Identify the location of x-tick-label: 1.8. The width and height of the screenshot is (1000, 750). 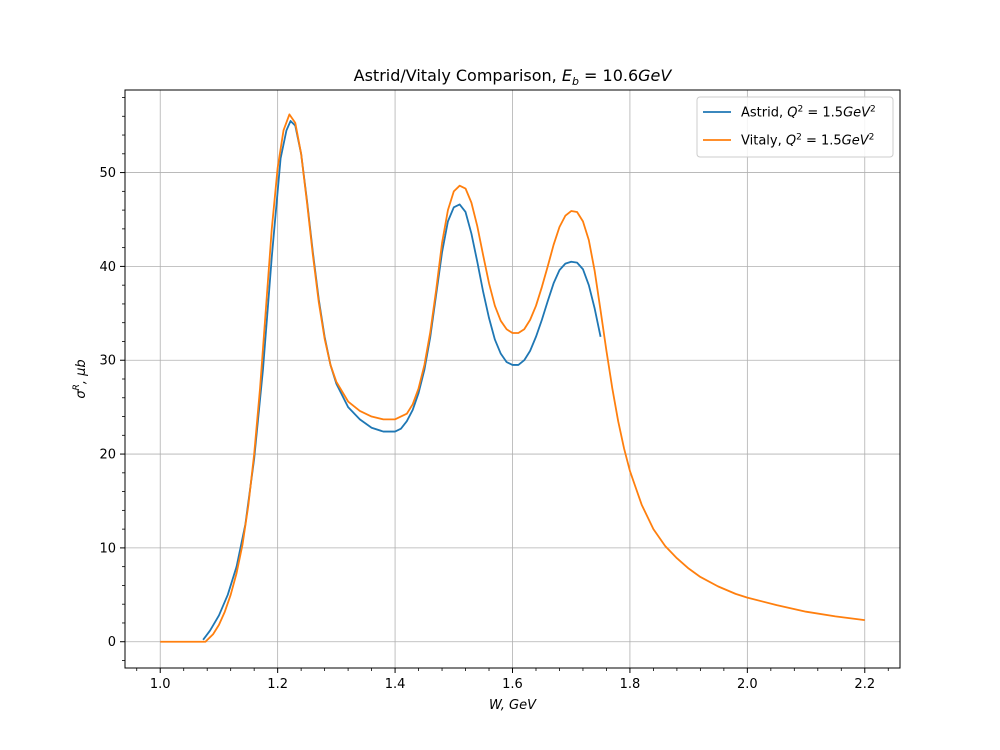
(630, 684).